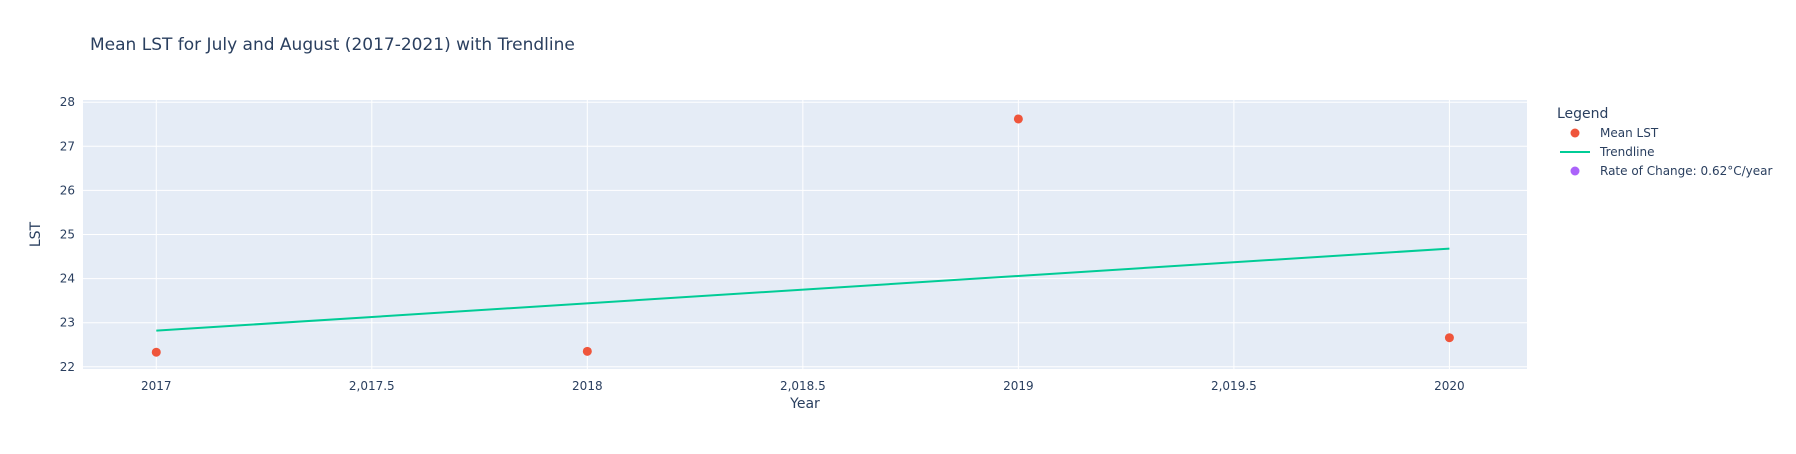  I want to click on legend-title: Legend, so click(1582, 114).